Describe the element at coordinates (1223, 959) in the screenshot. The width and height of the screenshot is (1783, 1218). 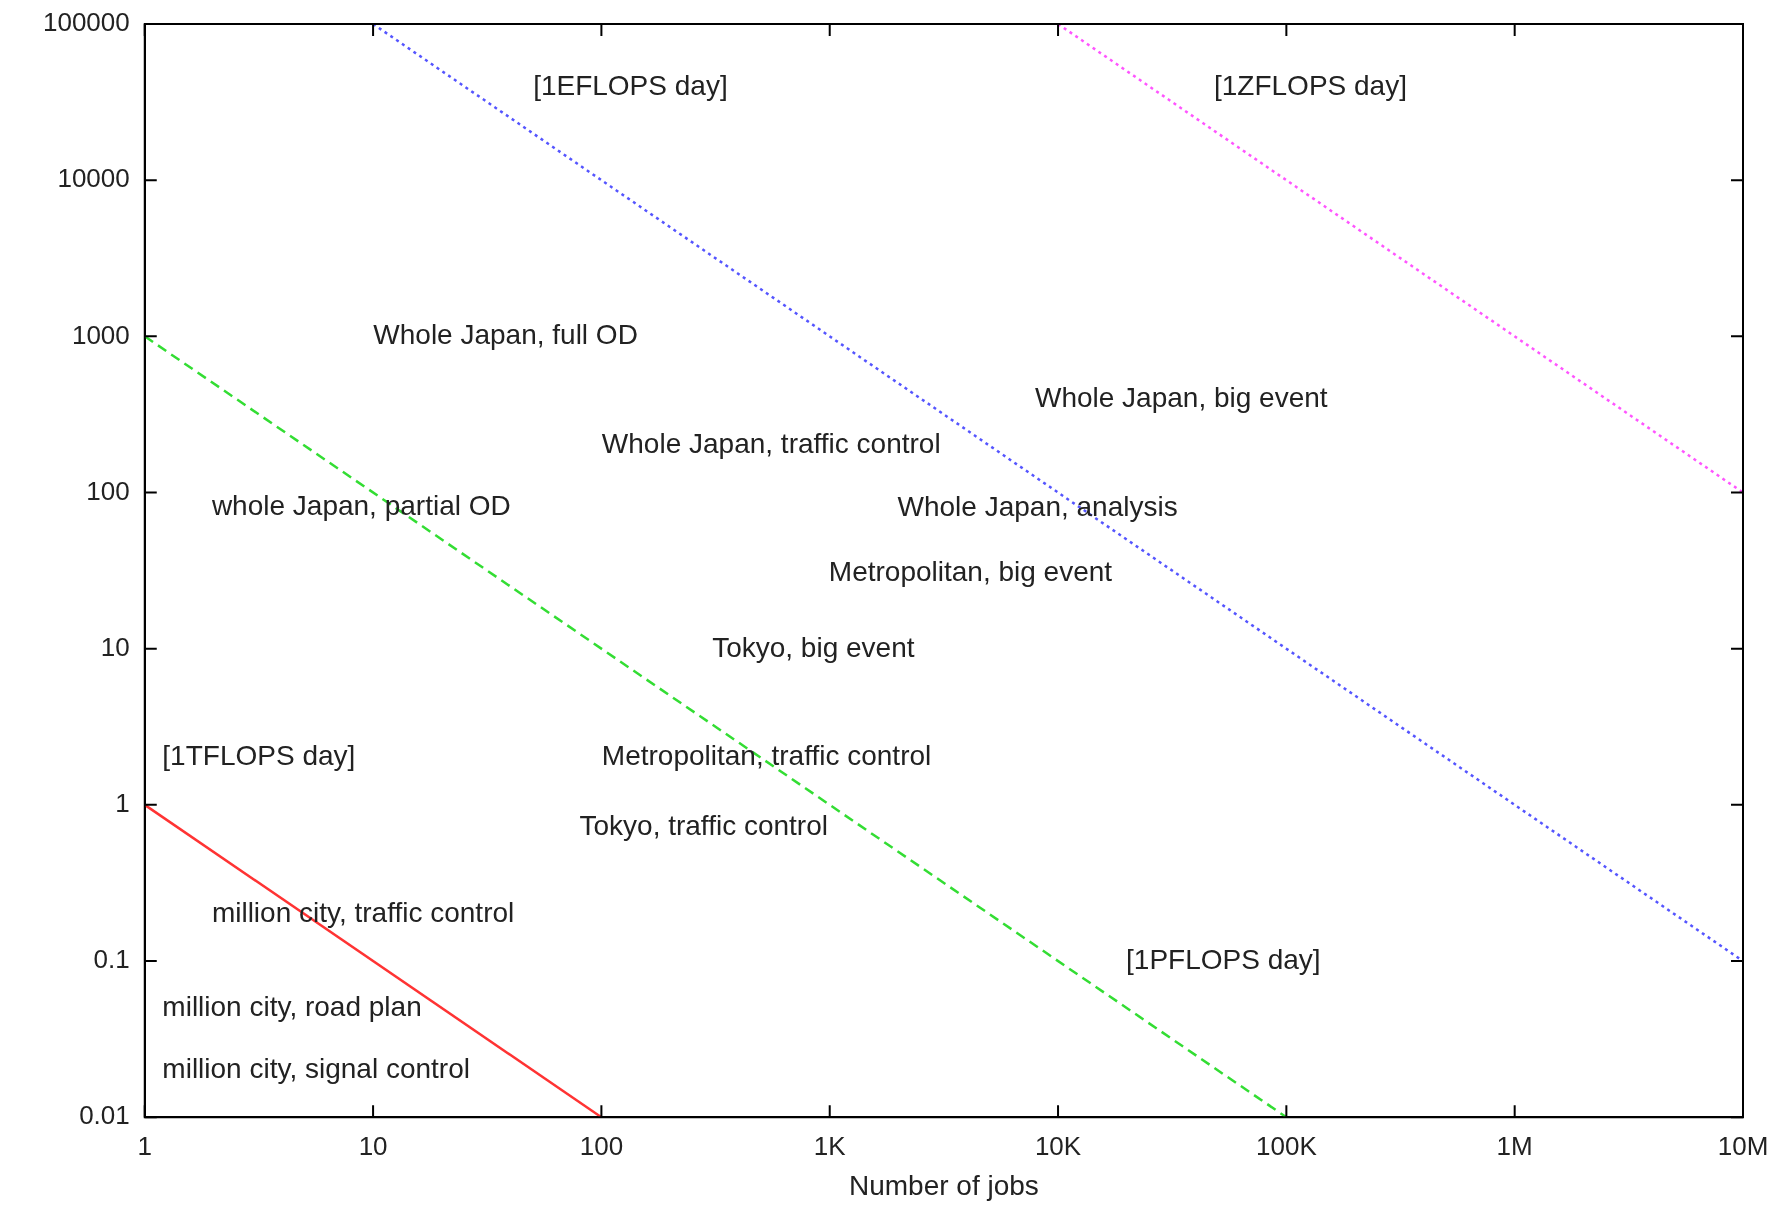
I see `annotation: [1PFLOPS day]` at that location.